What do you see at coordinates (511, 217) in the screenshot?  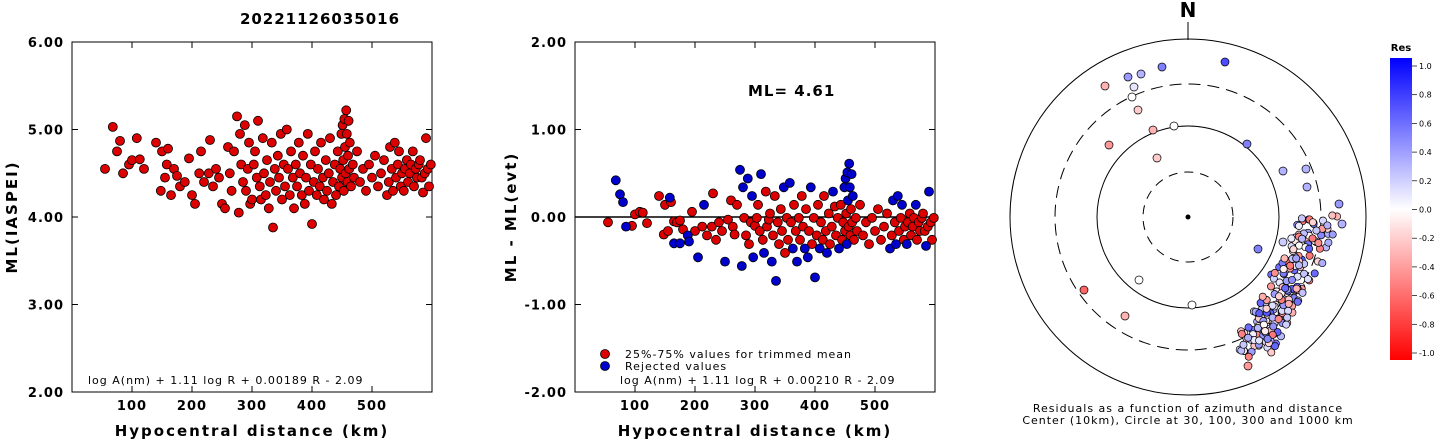 I see `middle-ylabel: ML - ML(evt)` at bounding box center [511, 217].